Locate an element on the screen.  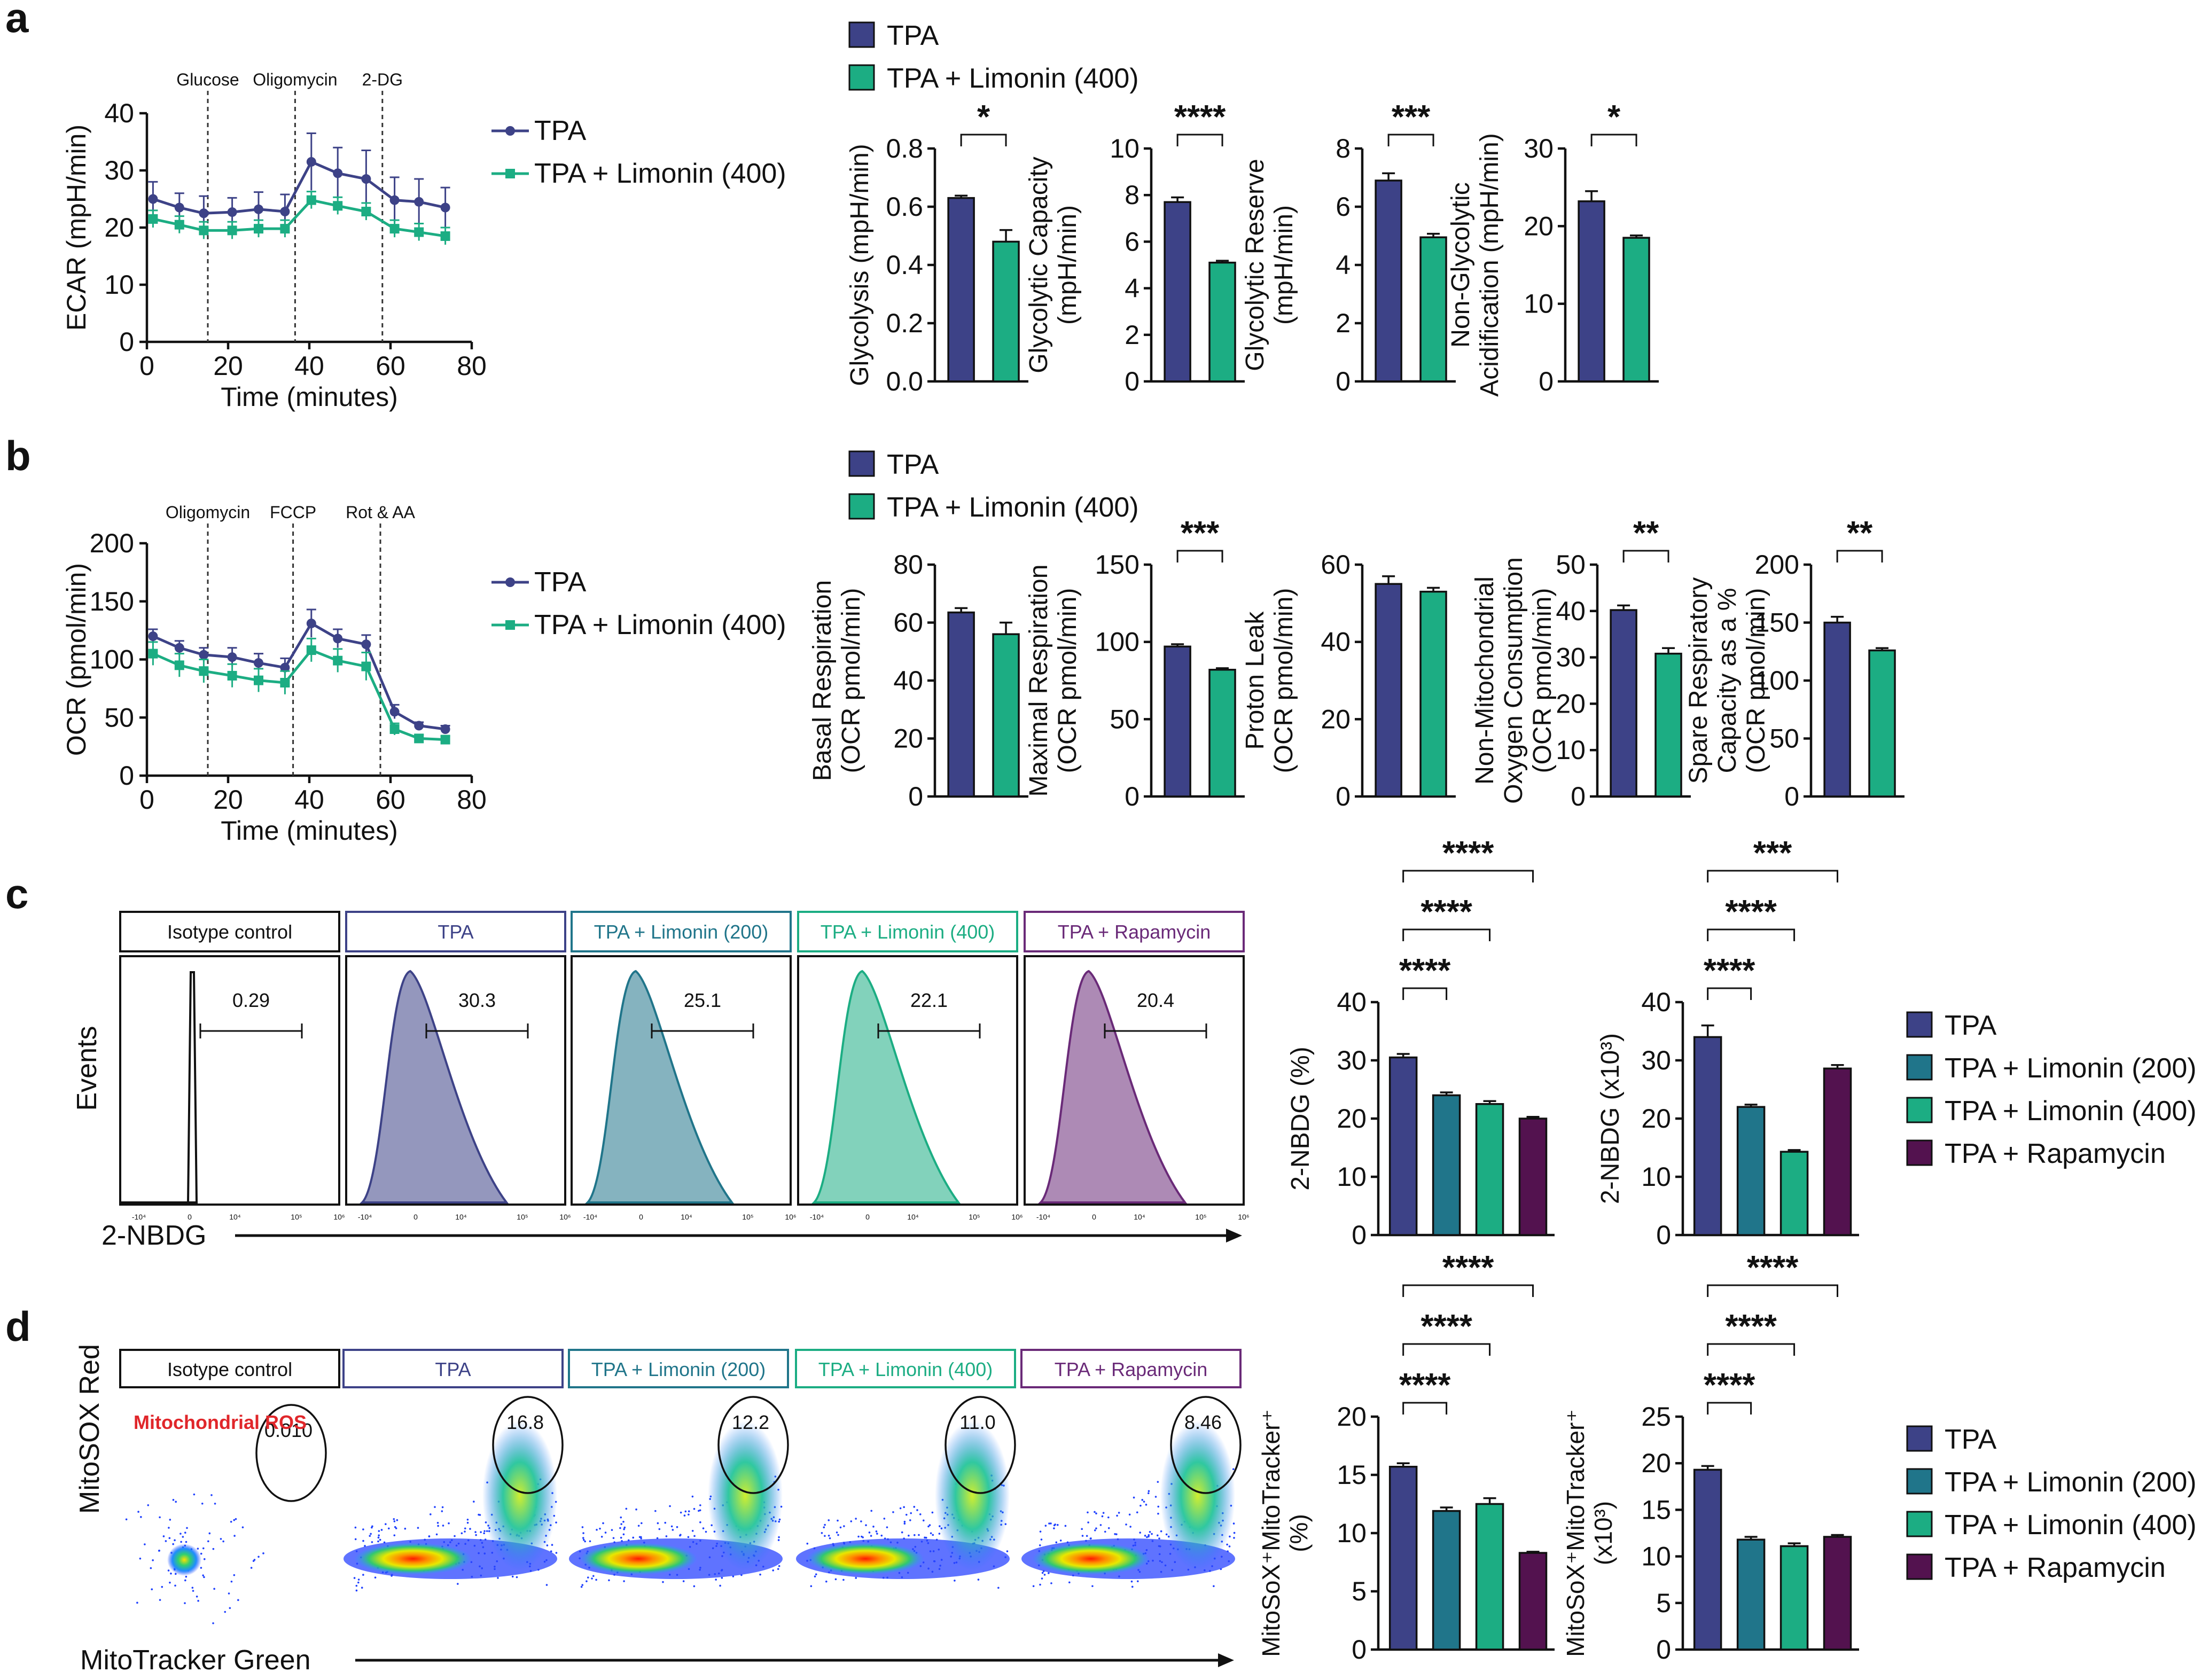
b-leak-bar-chart: 0 20 40 60 Proton Leak (OCR pmol/min) is located at coordinates (1348, 680).